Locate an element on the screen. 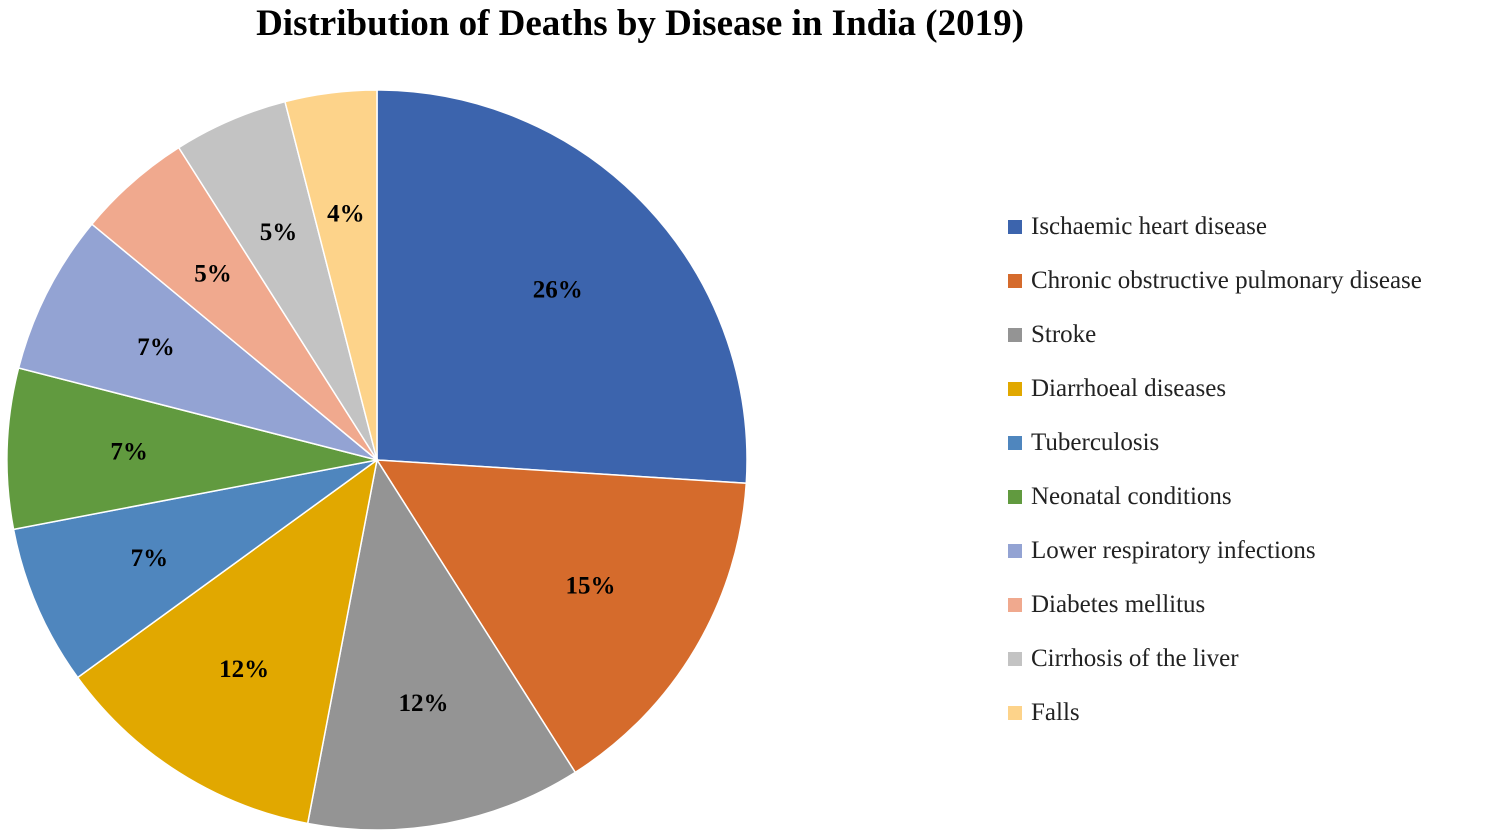 This screenshot has width=1491, height=837. slice-label-stroke: 12% is located at coordinates (423, 703).